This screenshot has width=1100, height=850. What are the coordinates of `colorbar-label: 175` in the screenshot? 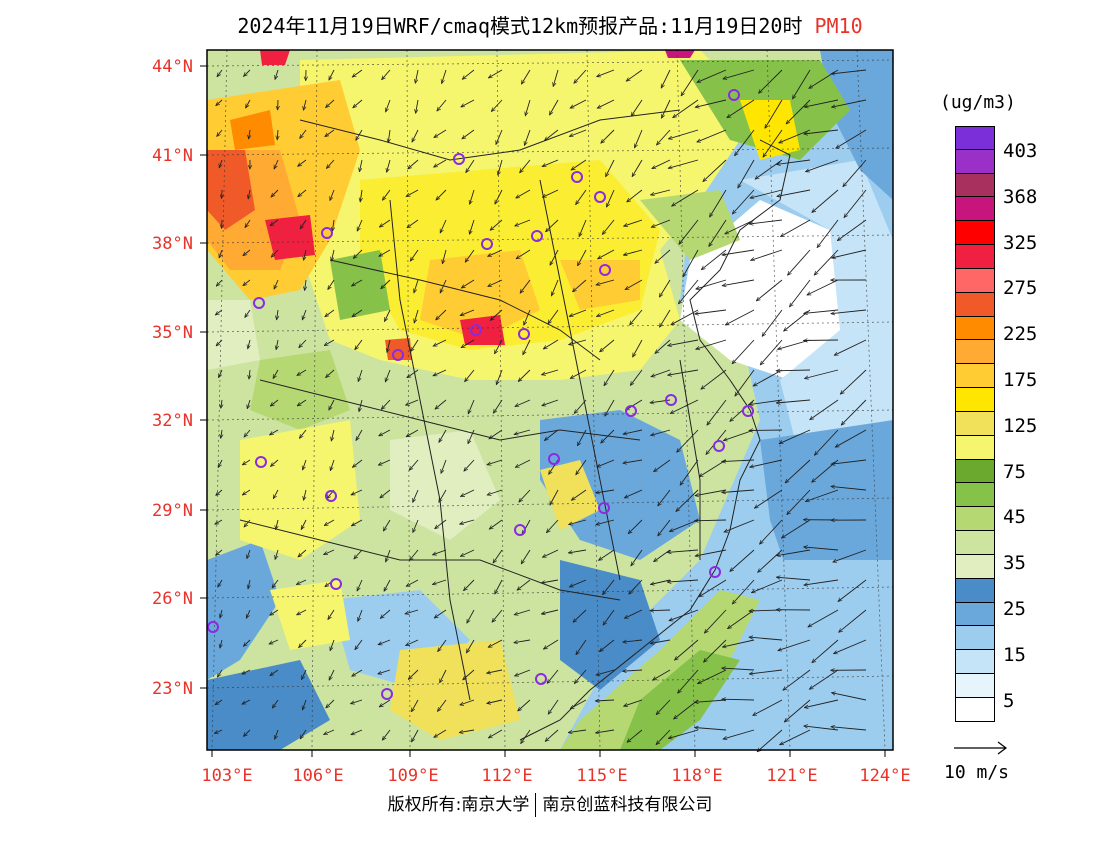 It's located at (1020, 380).